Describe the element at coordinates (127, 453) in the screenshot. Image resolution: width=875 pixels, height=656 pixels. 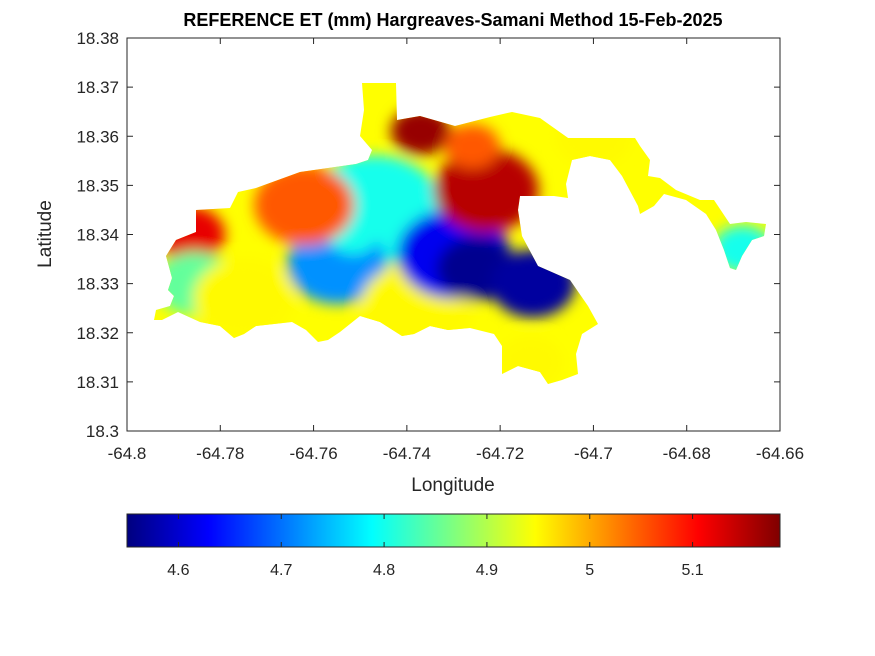
I see `x-tick-label: -64.8` at that location.